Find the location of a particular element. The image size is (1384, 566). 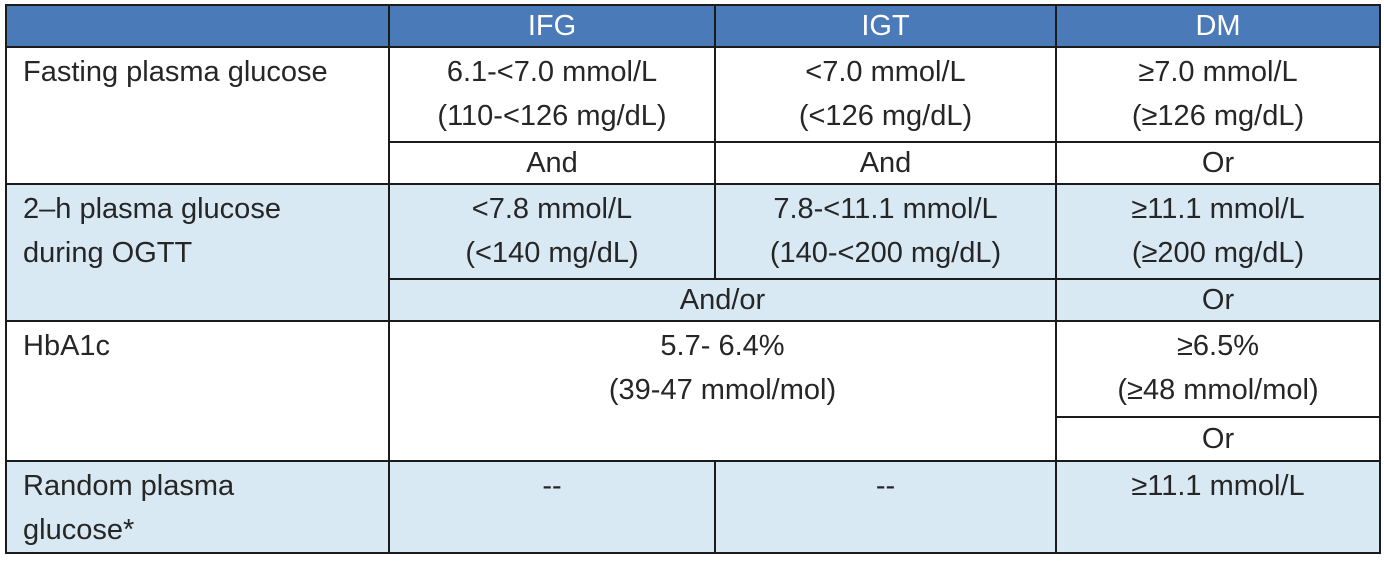

conj-ogtt-ifg-igt: And/or is located at coordinates (722, 300).